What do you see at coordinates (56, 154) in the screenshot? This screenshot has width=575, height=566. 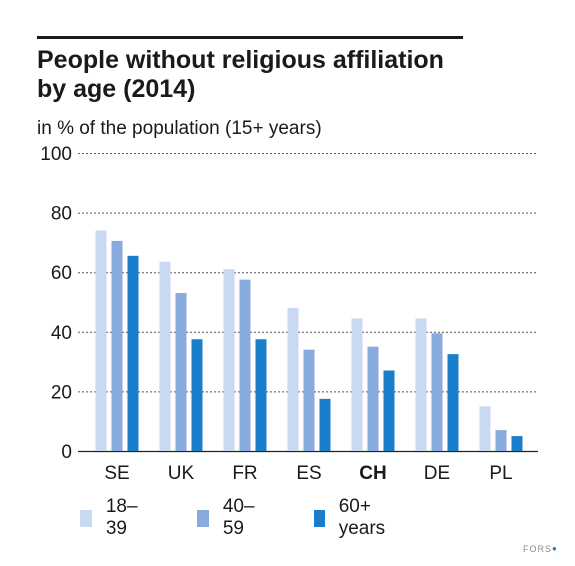 I see `y-tick-label: 100` at bounding box center [56, 154].